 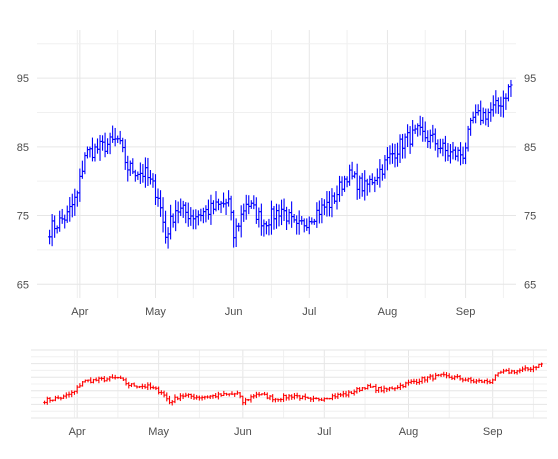 I want to click on x-tick-label: Aug, so click(x=388, y=312).